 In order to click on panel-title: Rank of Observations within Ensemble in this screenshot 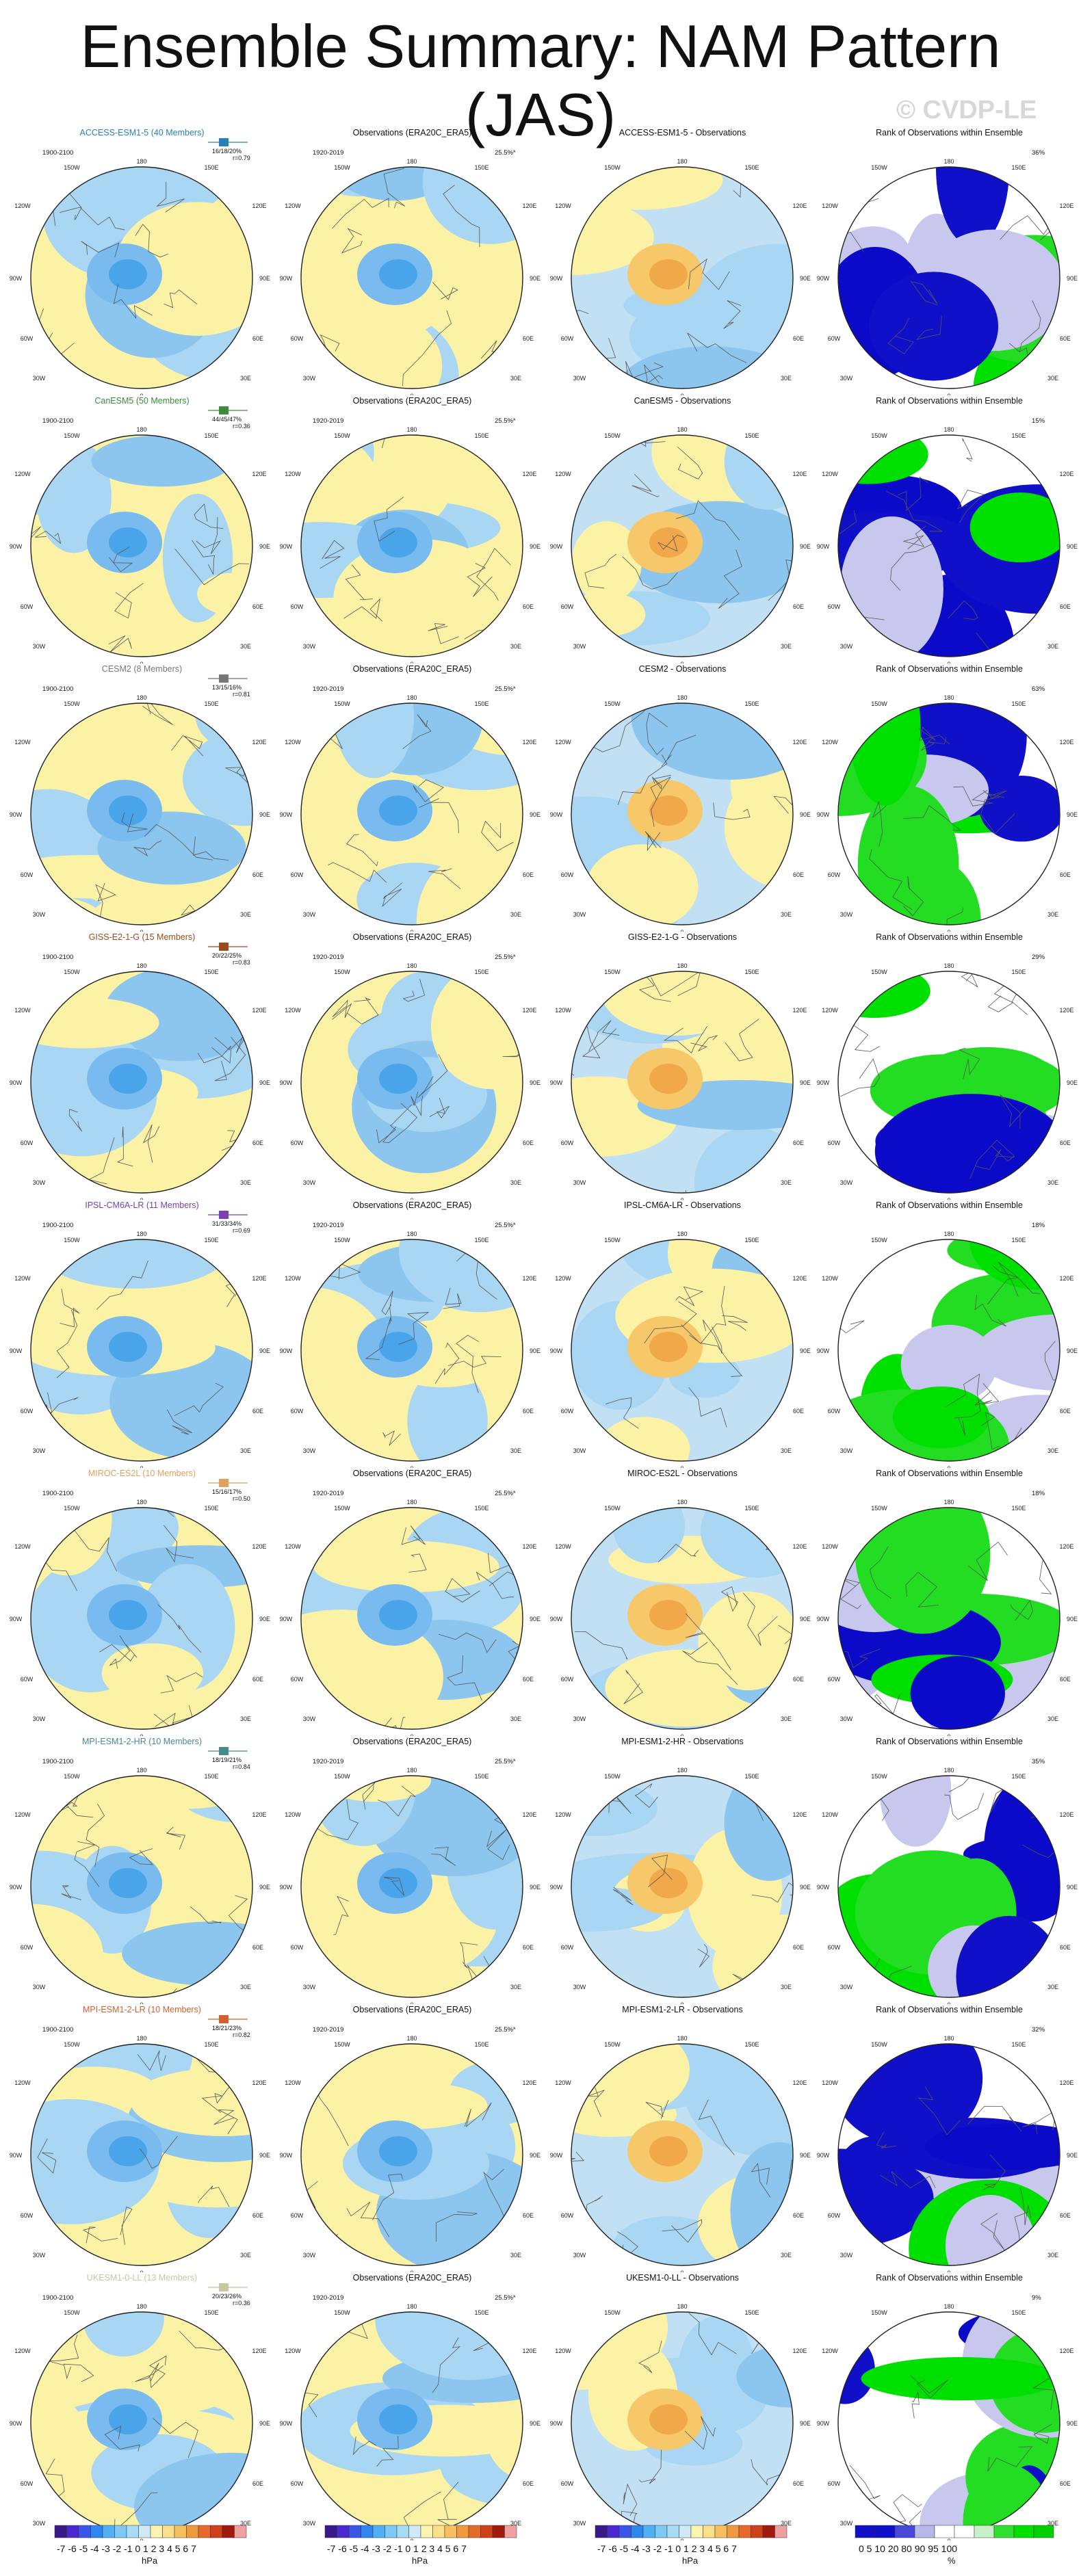, I will do `click(949, 1473)`.